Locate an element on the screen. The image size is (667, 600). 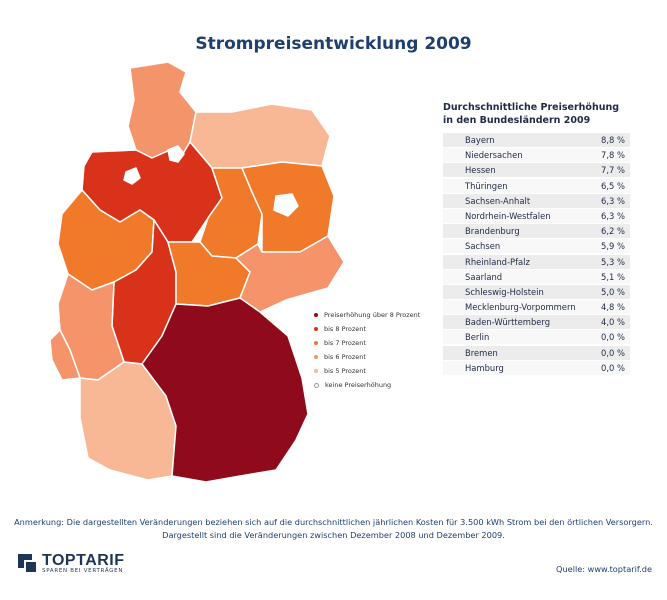
logo-squares-icon is located at coordinates (28, 563).